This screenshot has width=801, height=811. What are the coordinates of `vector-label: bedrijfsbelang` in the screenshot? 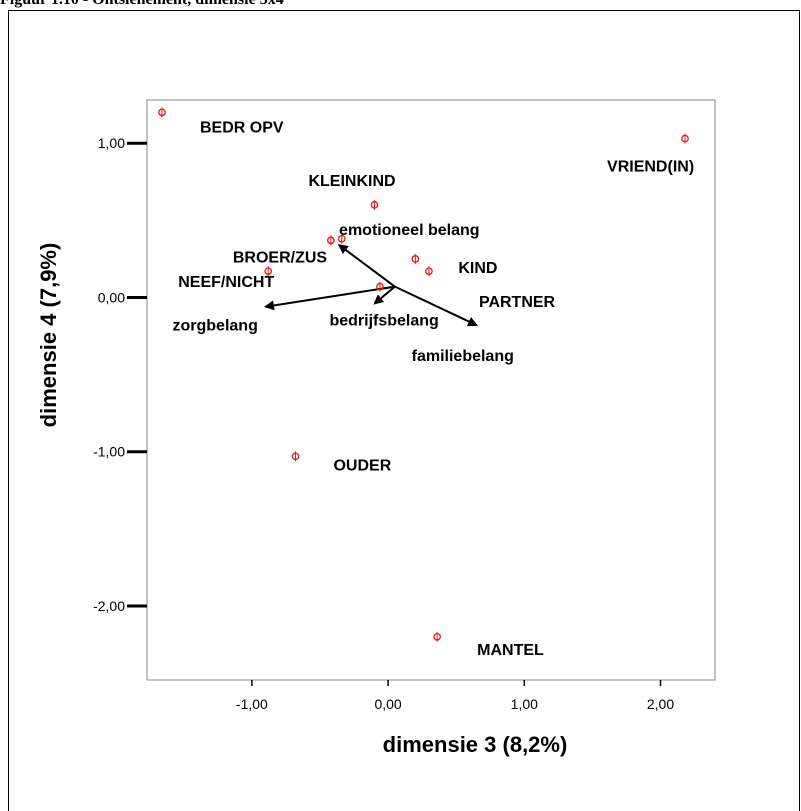 It's located at (383, 321).